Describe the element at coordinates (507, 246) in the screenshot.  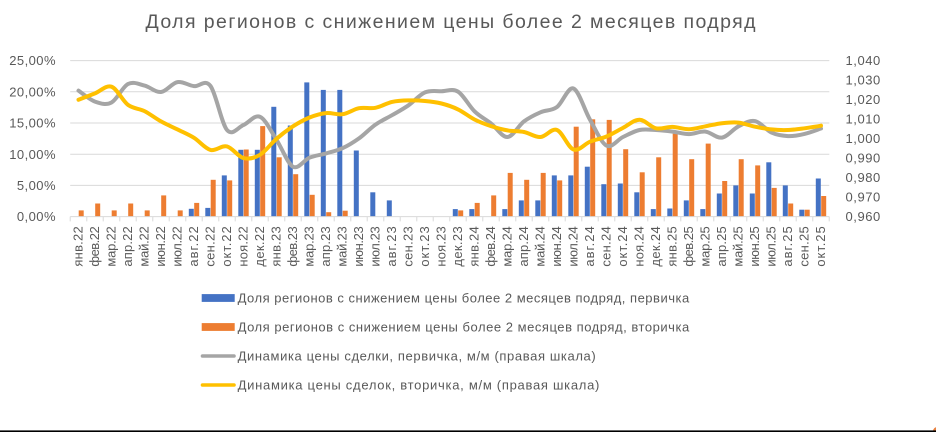
I see `svg-text: мар.24` at that location.